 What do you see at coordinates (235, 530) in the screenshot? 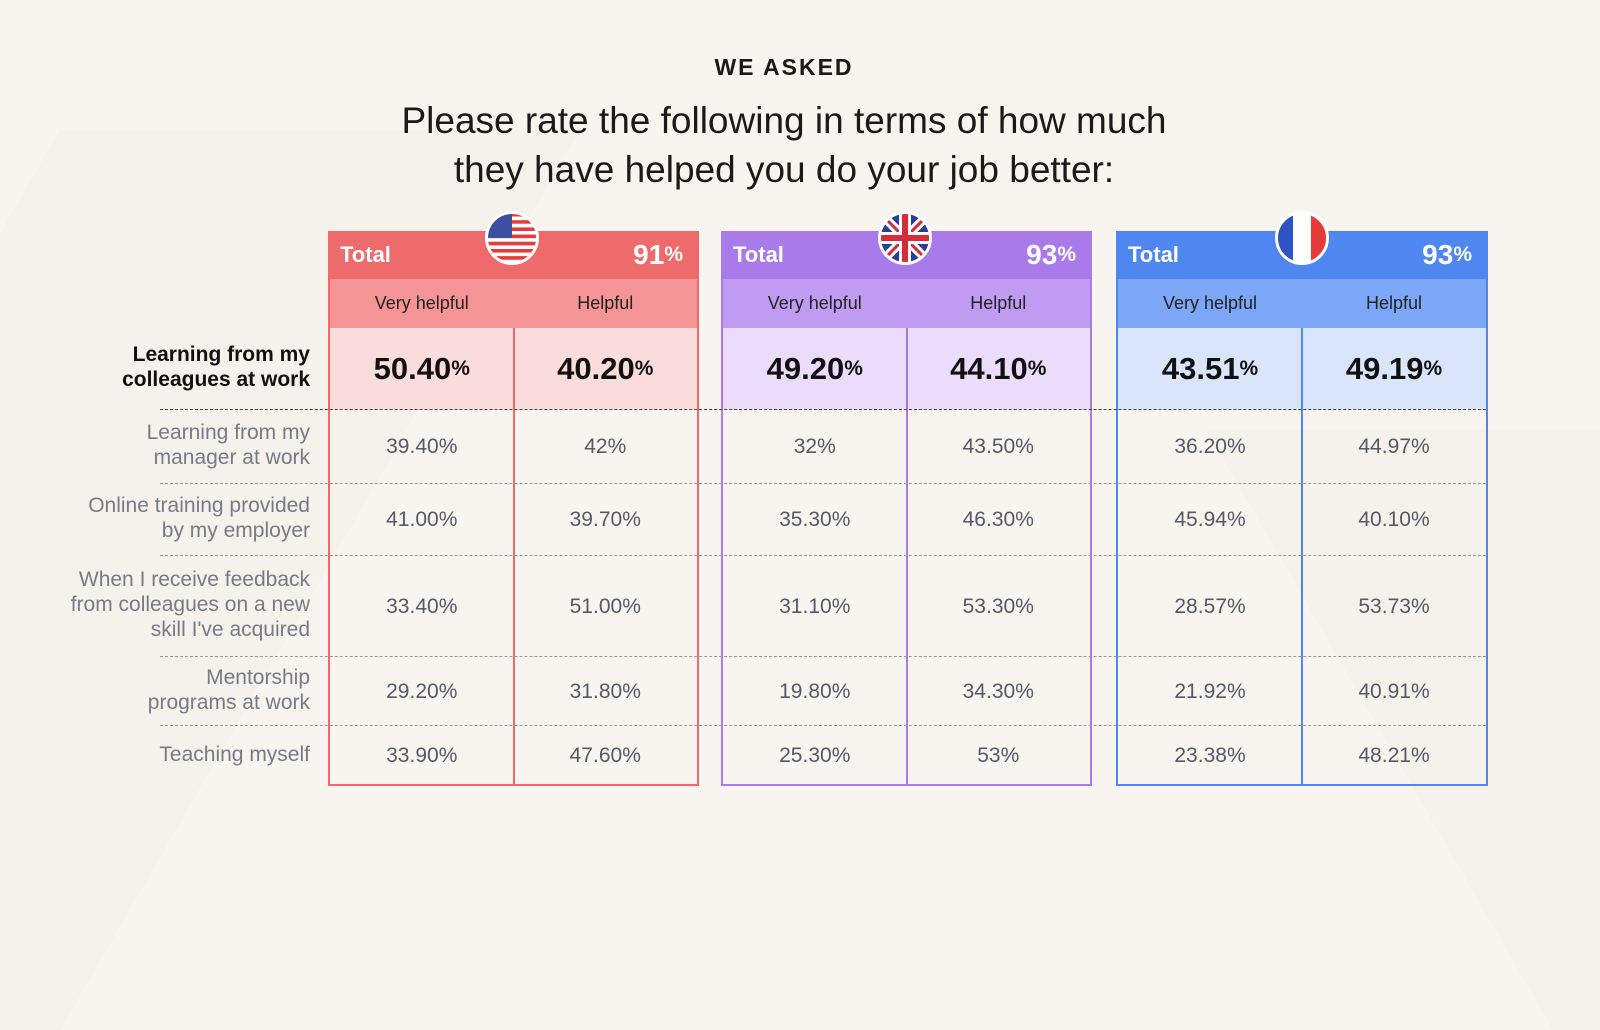
I see `row-label-line: by my employer` at bounding box center [235, 530].